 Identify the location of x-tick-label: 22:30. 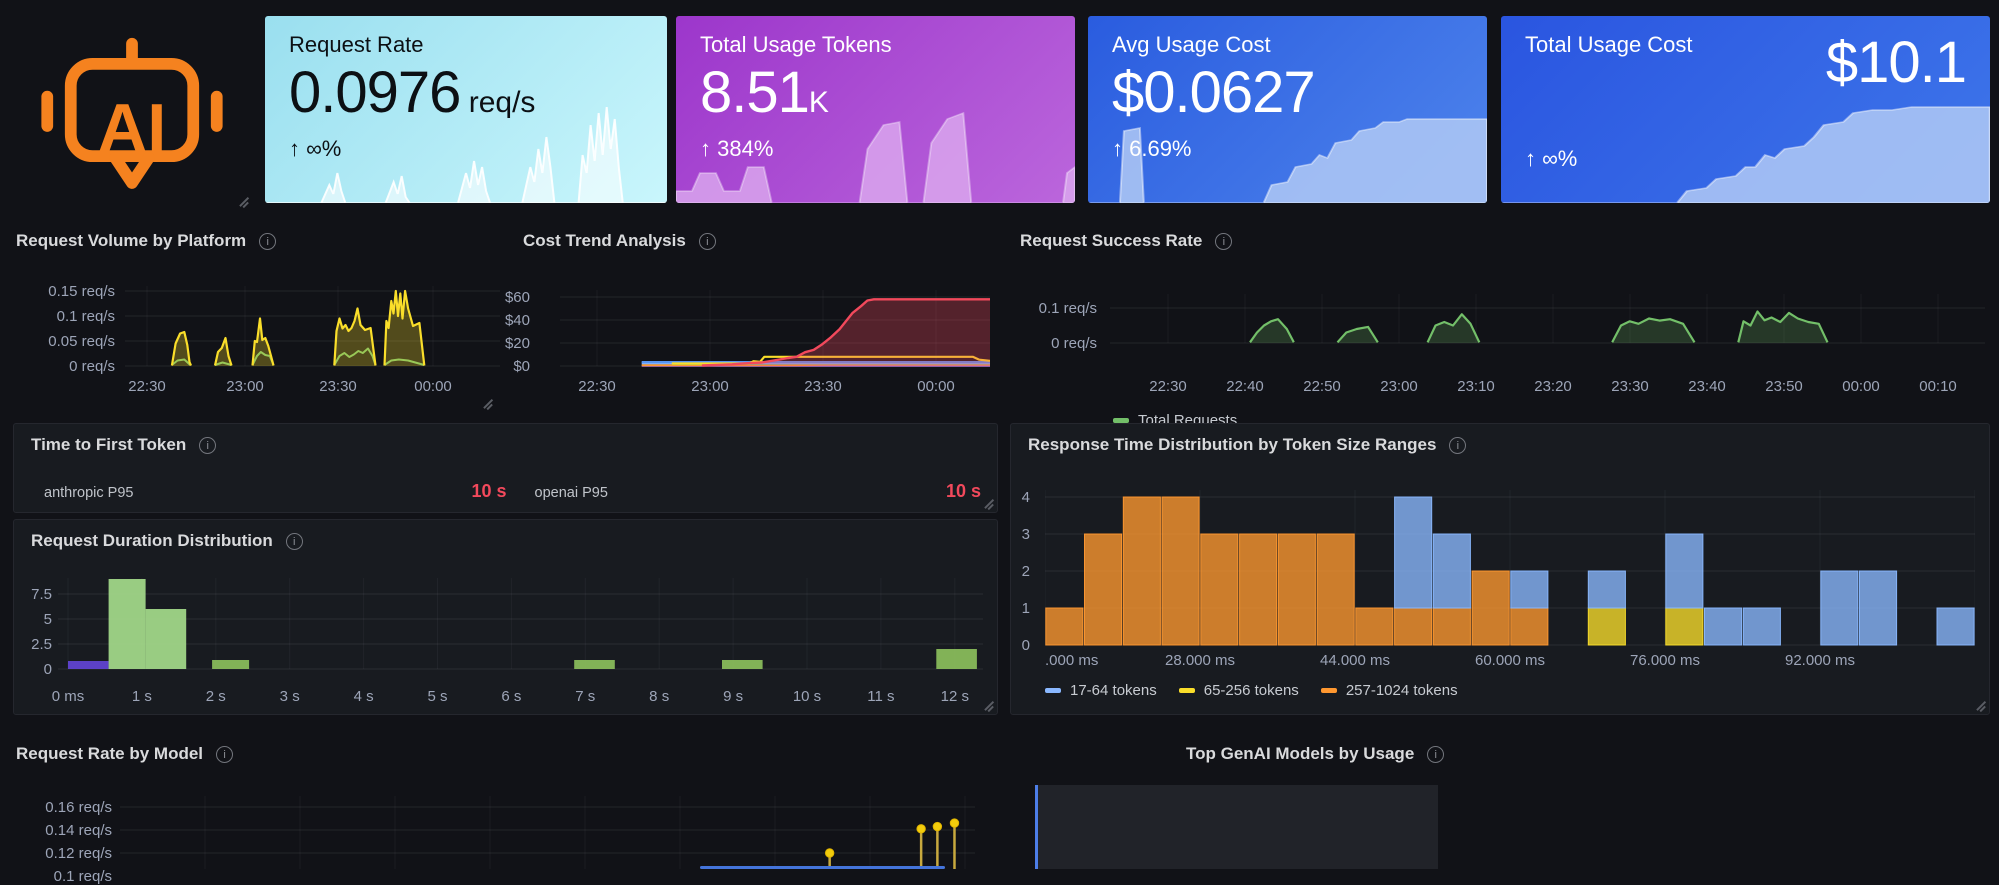
(1168, 386).